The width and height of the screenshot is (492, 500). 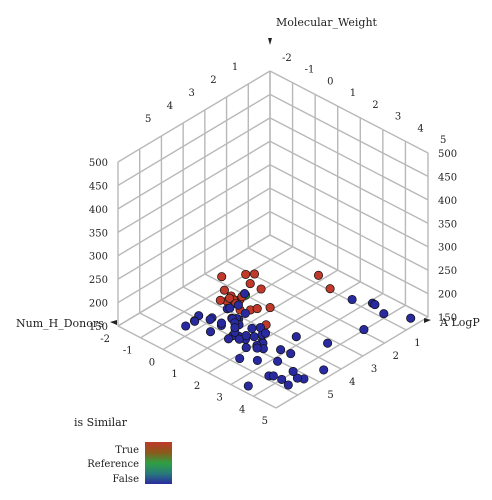 What do you see at coordinates (447, 177) in the screenshot?
I see `tick-right-1: 450` at bounding box center [447, 177].